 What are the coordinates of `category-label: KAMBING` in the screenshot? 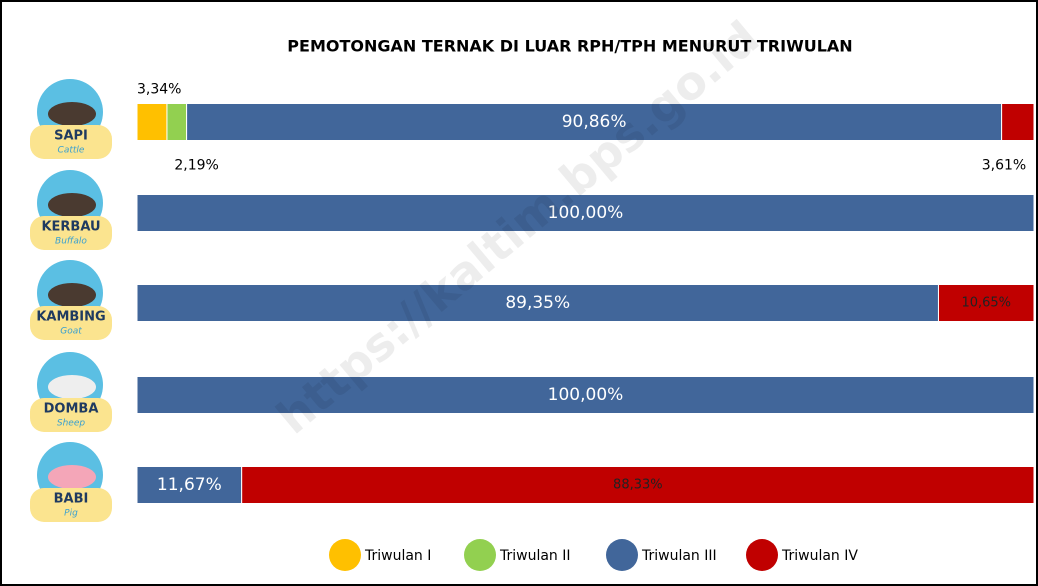 It's located at (70, 317).